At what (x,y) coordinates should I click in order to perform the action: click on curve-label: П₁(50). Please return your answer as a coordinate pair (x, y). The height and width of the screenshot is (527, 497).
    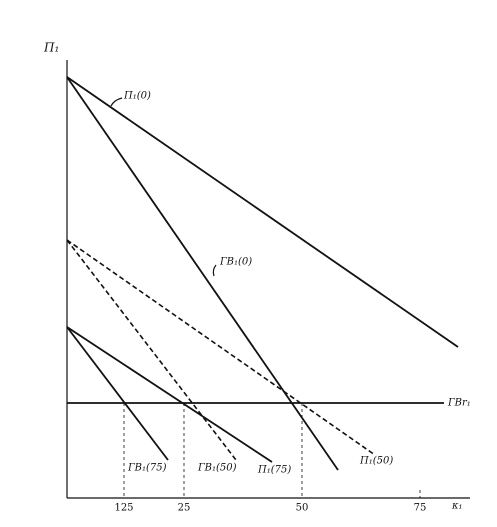
    Looking at the image, I should click on (376, 461).